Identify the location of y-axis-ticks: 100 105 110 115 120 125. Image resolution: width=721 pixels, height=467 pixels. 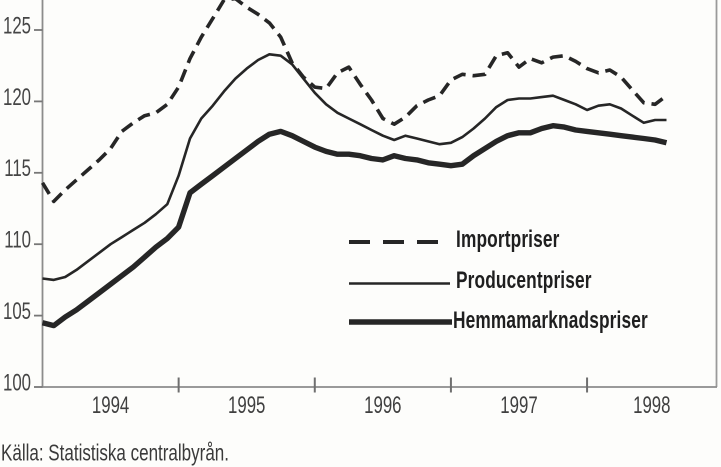
(23, 205).